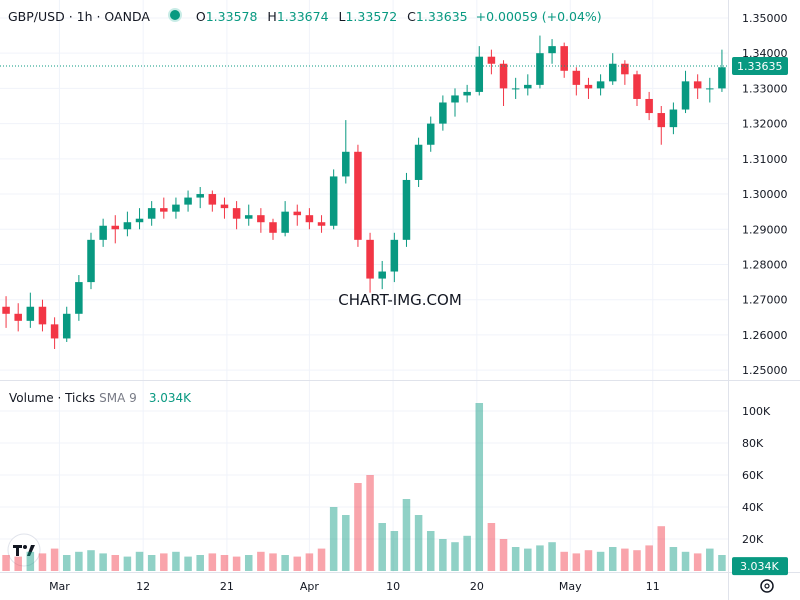 The width and height of the screenshot is (800, 600). Describe the element at coordinates (765, 53) in the screenshot. I see `y-tick-label: 1.34000` at that location.